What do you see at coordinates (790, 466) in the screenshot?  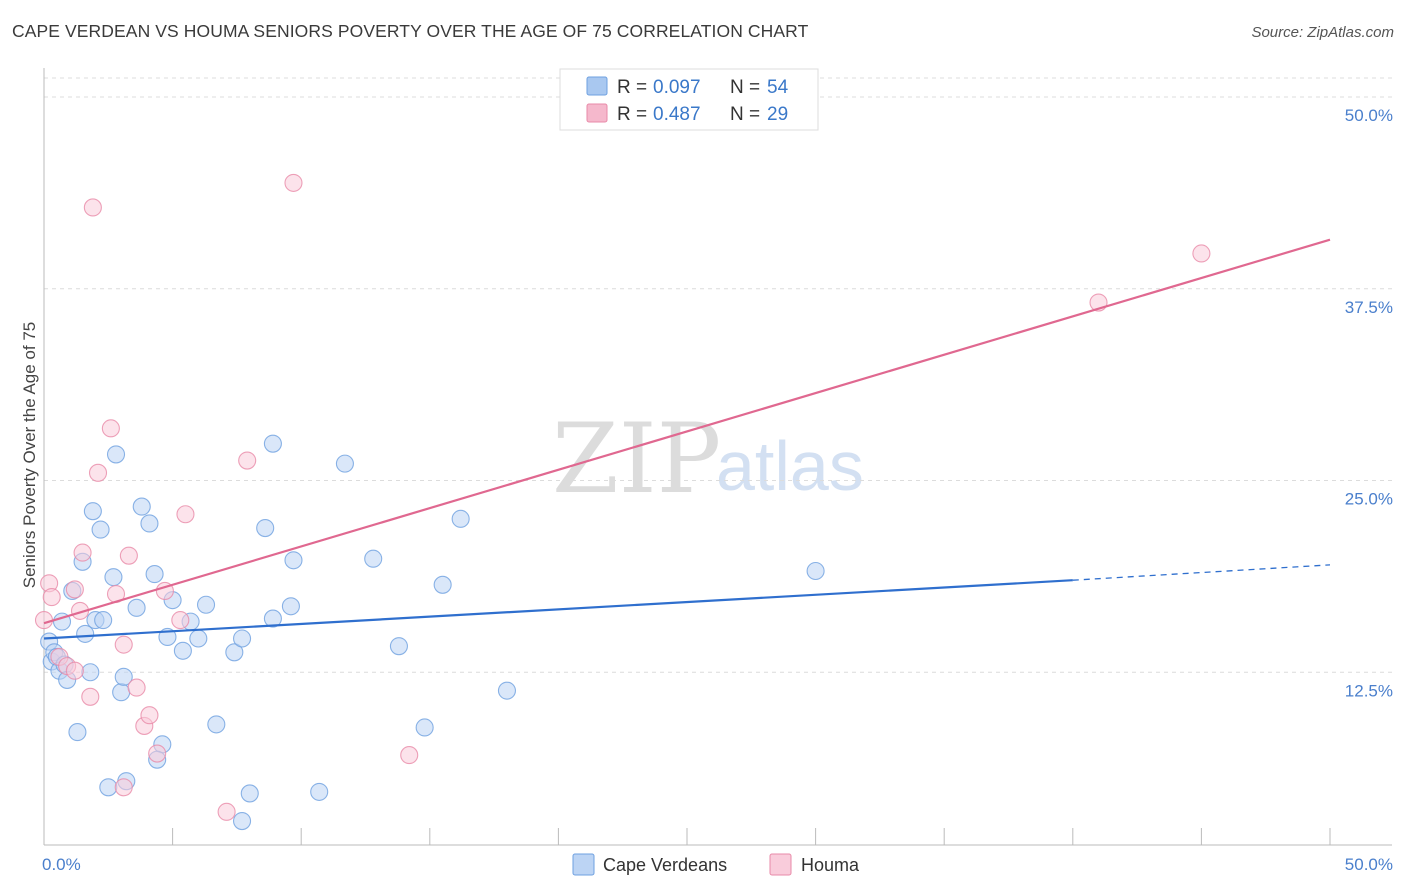 I see `watermark-atlas: atlas` at bounding box center [790, 466].